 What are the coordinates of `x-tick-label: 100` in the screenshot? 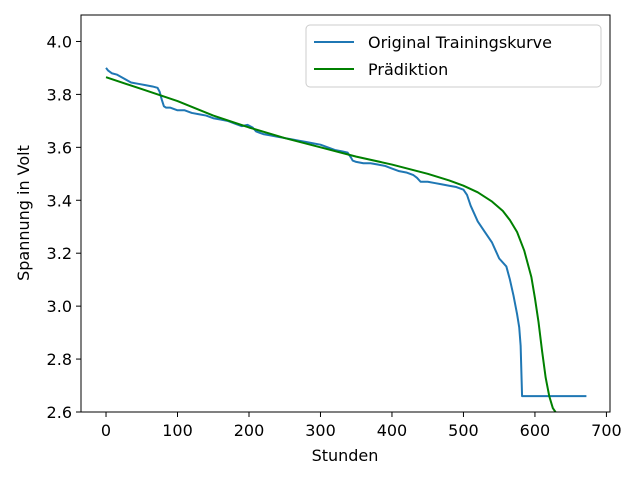 It's located at (177, 430).